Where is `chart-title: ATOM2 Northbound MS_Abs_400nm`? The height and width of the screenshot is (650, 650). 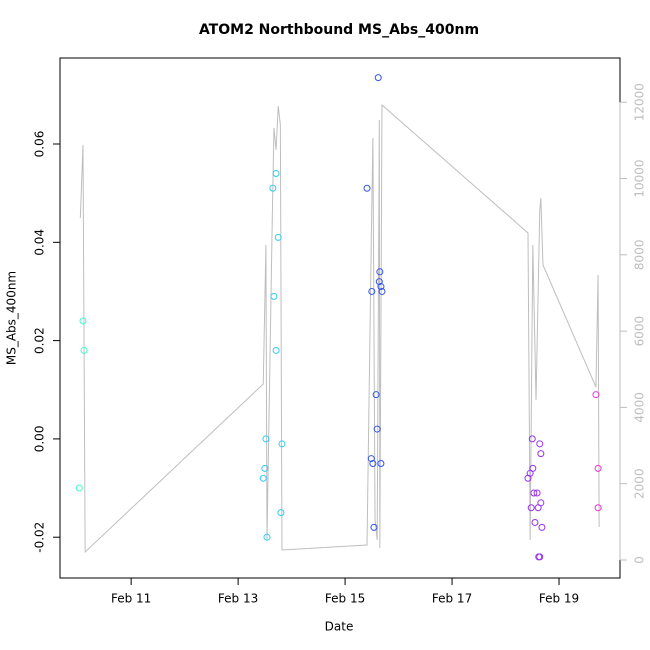
chart-title: ATOM2 Northbound MS_Abs_400nm is located at coordinates (339, 30).